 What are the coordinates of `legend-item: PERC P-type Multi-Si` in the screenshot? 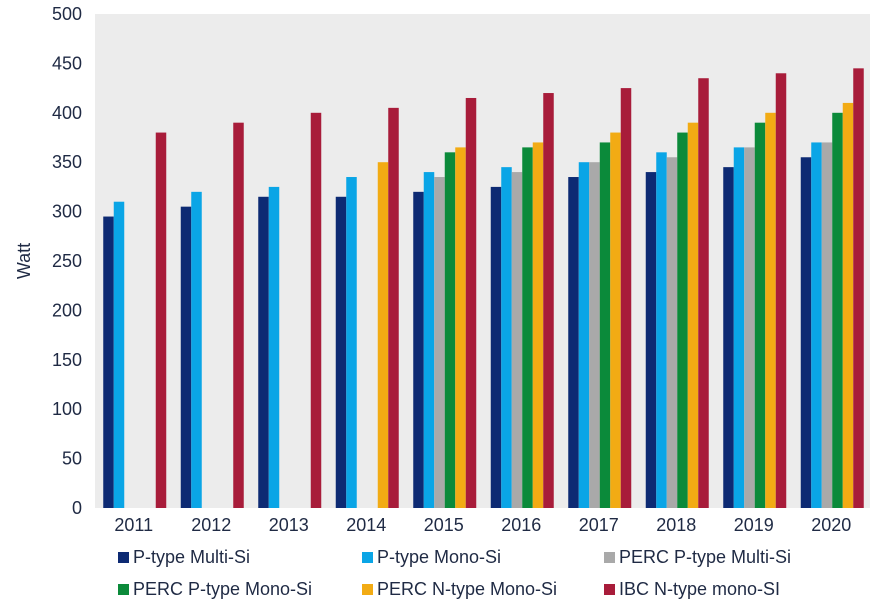 It's located at (697, 557).